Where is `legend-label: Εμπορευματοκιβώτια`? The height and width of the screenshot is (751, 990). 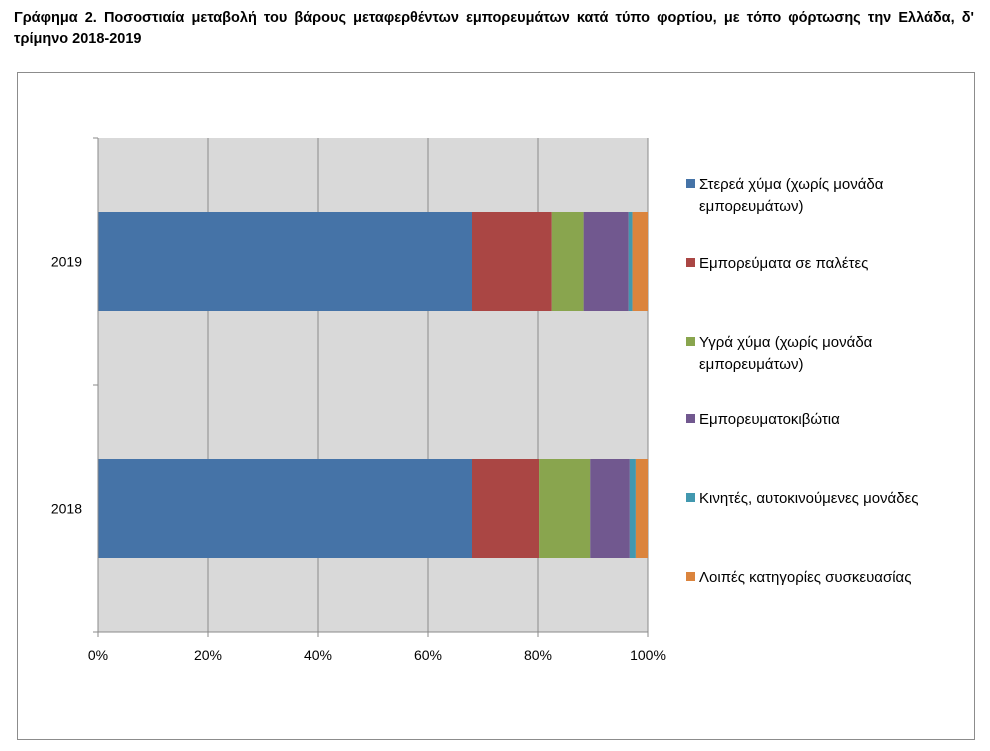
legend-label: Εμπορευματοκιβώτια is located at coordinates (769, 419).